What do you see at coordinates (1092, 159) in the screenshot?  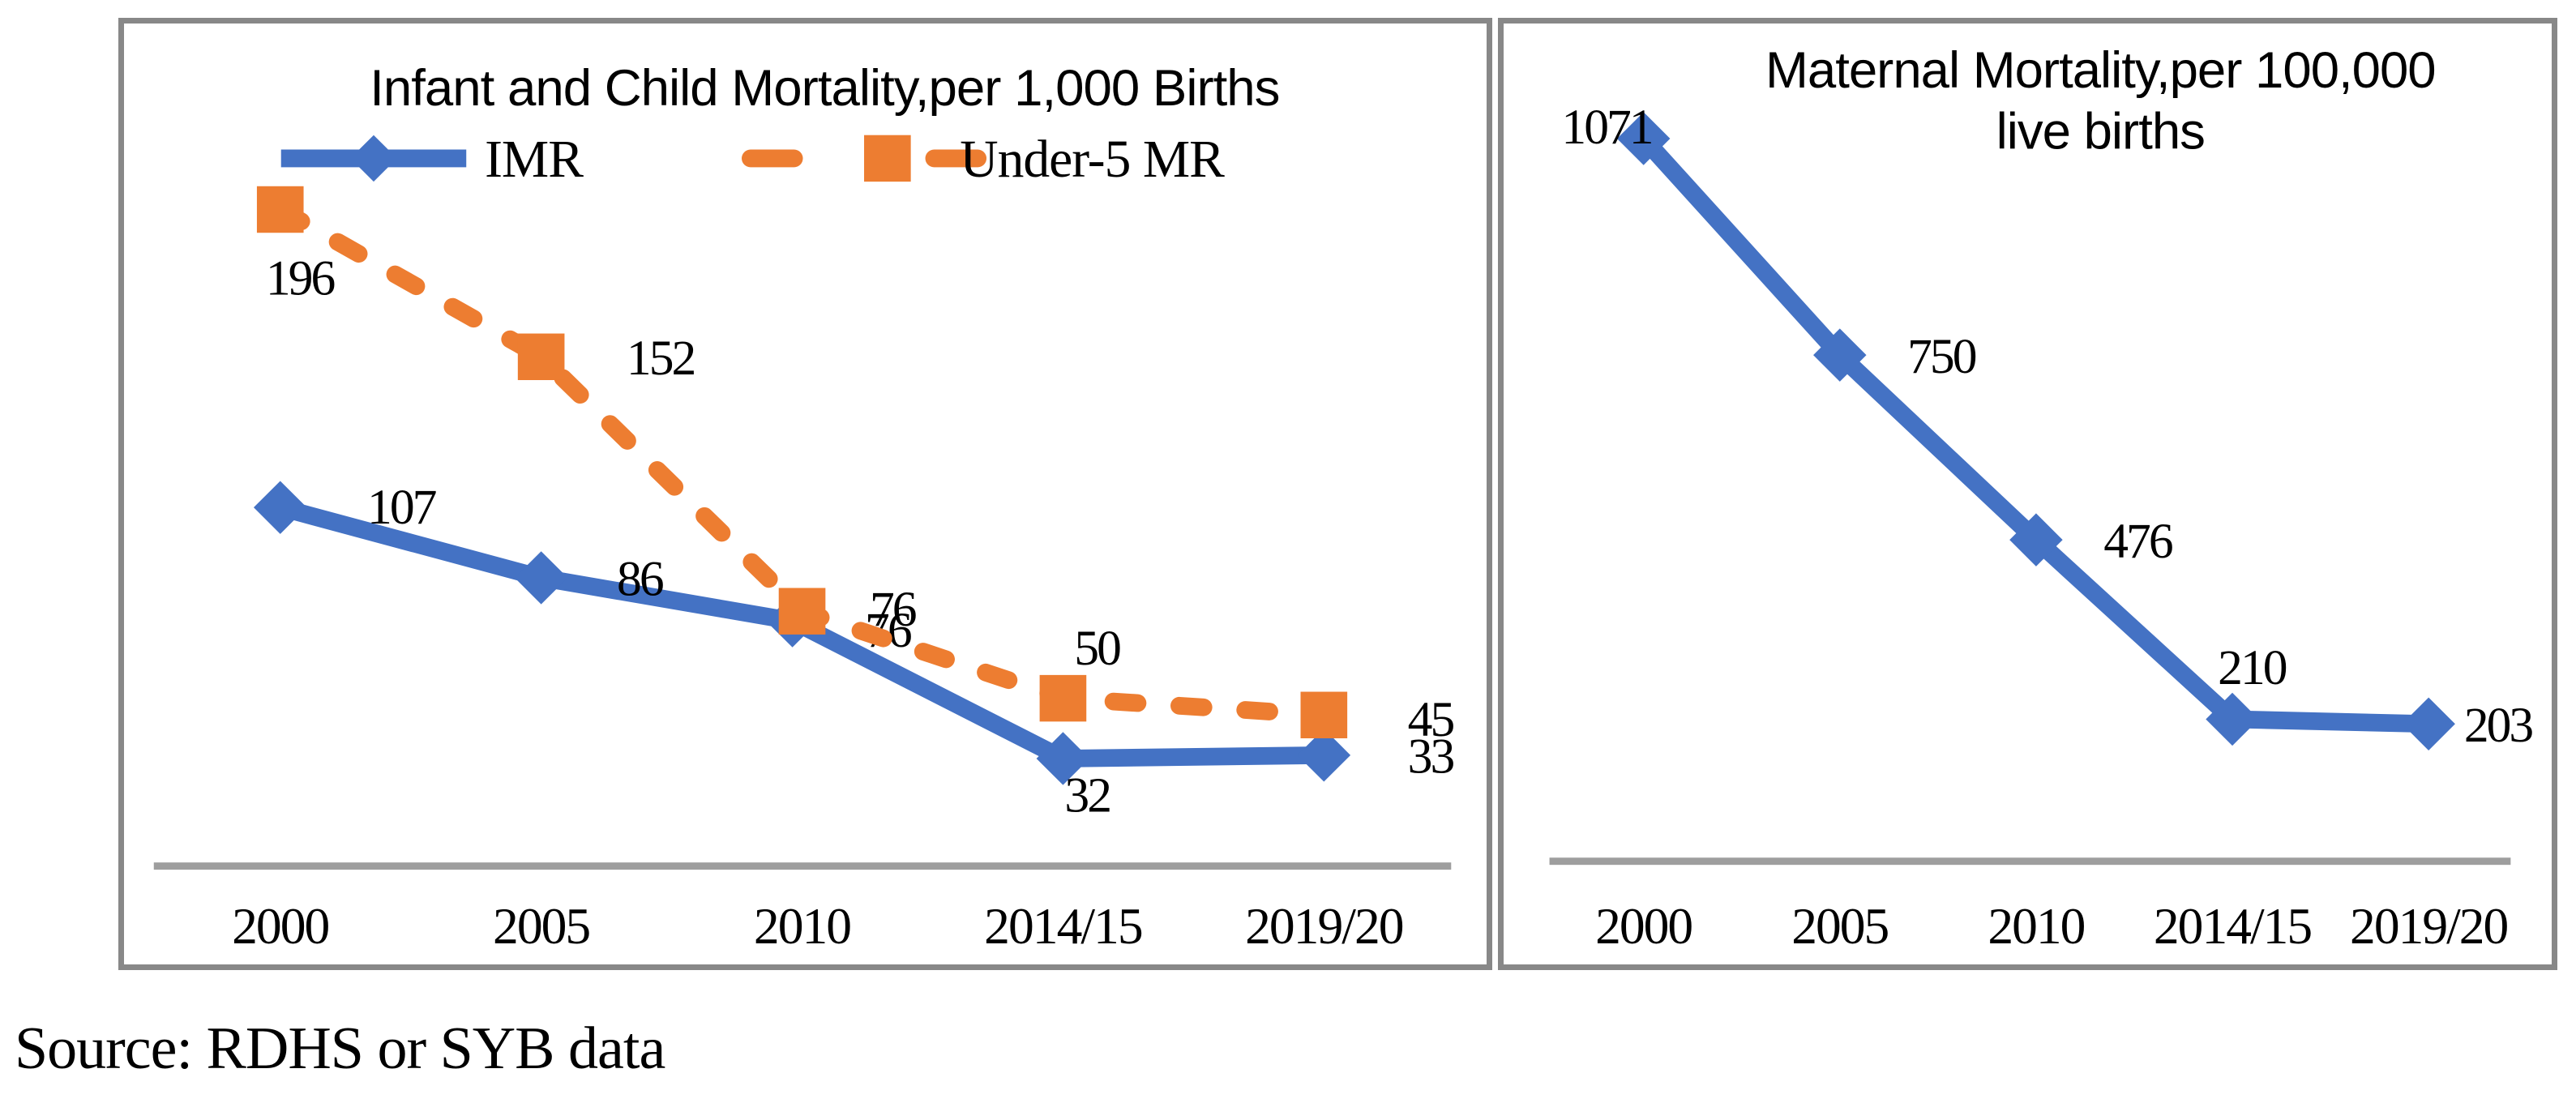 I see `legend-label: Under-5 MR` at bounding box center [1092, 159].